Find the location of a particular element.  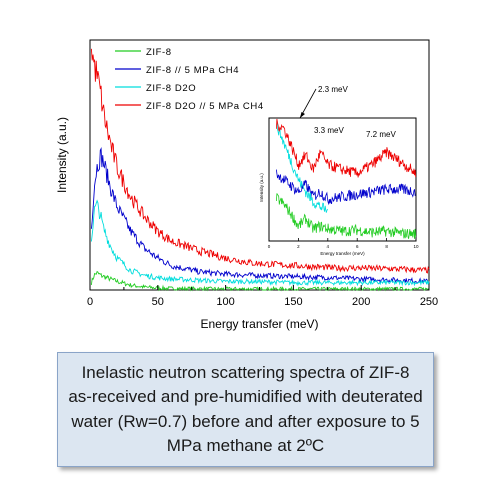

inset-x-tick-label-3: 6 is located at coordinates (357, 246).